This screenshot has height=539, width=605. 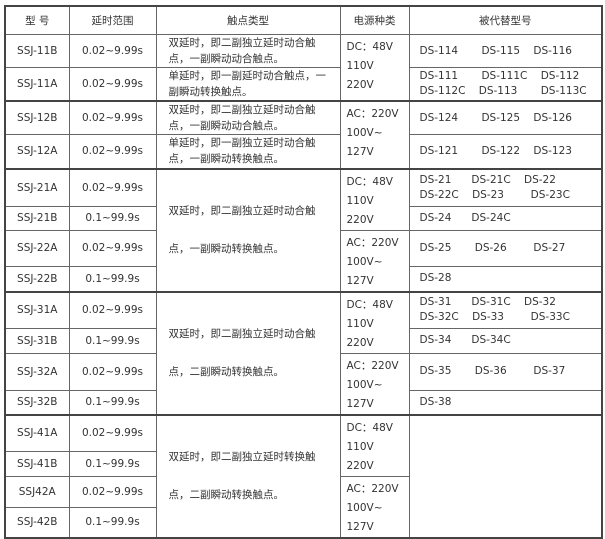 What do you see at coordinates (248, 20) in the screenshot?
I see `header-contact: 触点类型` at bounding box center [248, 20].